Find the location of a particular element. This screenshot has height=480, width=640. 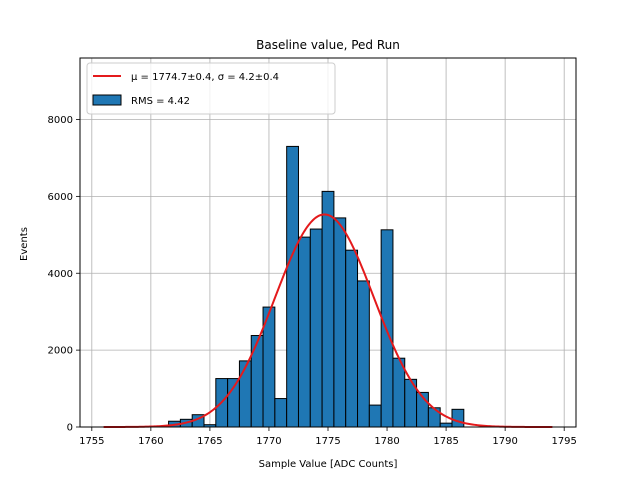

legend-rms-swatch is located at coordinates (107, 100).